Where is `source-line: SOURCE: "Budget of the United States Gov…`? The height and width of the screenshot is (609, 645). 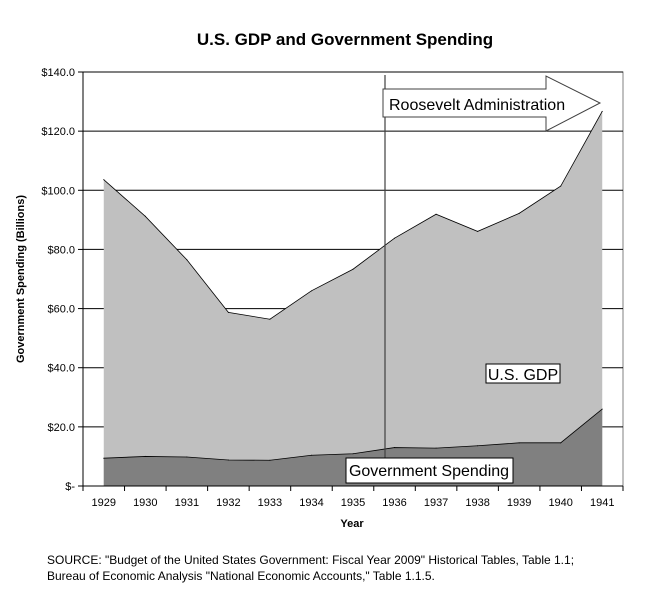 source-line: SOURCE: "Budget of the United States Gov… is located at coordinates (311, 560).